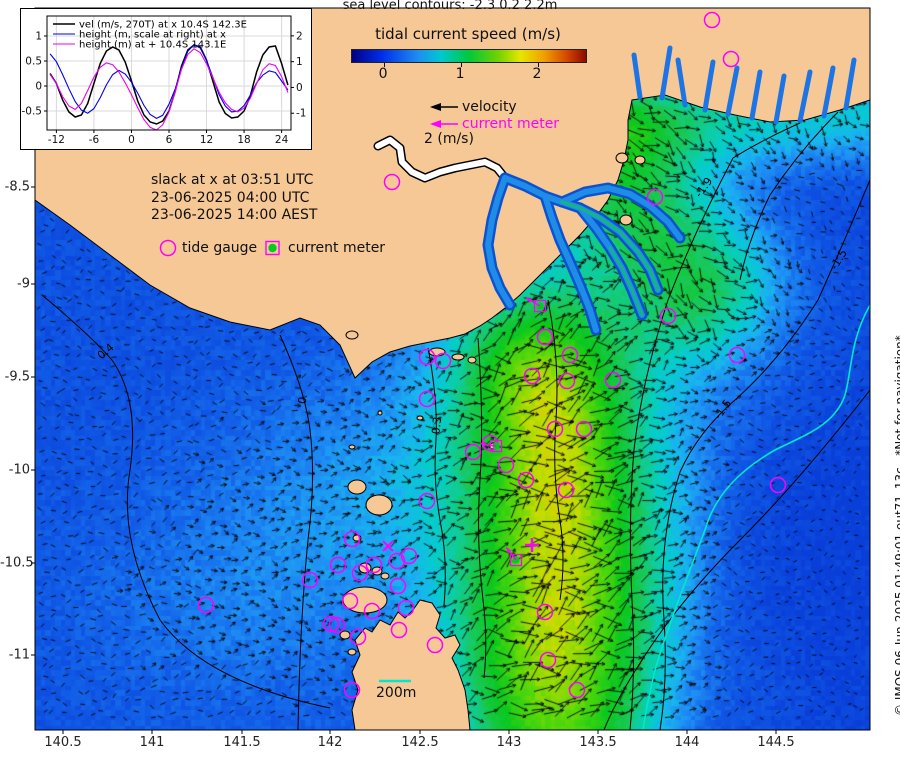 This screenshot has height=758, width=900. Describe the element at coordinates (234, 215) in the screenshot. I see `aest-time-line: 23-06-2025 14:00 AEST` at that location.